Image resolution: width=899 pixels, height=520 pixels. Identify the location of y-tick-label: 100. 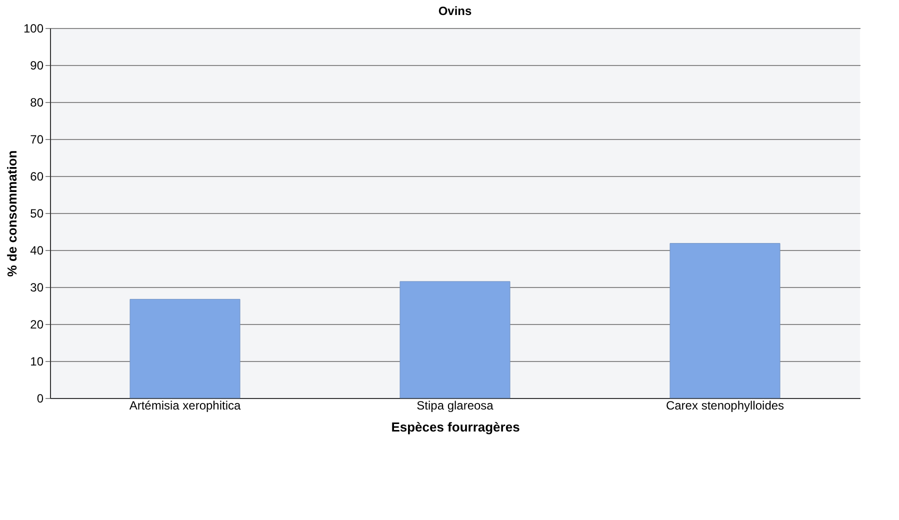
(33, 29).